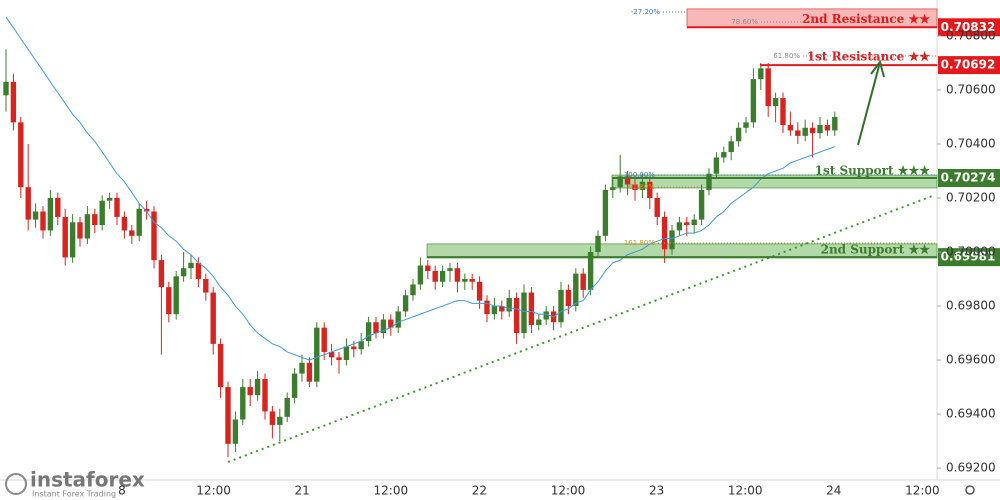  I want to click on arrow-head, so click(877, 68).